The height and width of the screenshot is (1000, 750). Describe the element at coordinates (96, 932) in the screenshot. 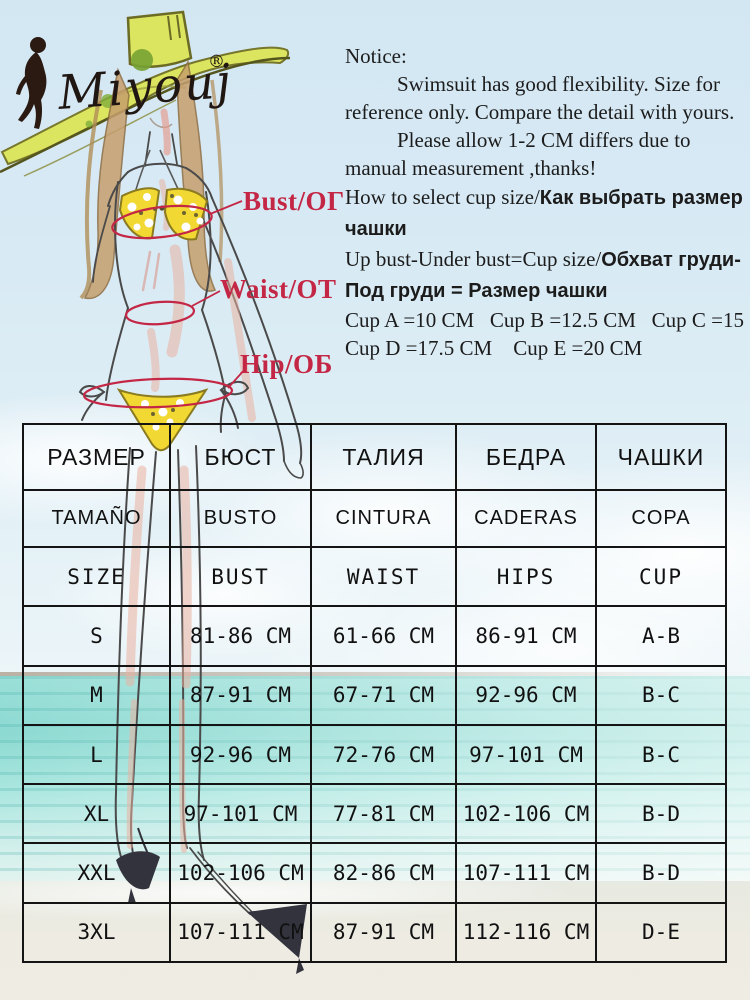

I see `size-table-cell: 3XL` at that location.